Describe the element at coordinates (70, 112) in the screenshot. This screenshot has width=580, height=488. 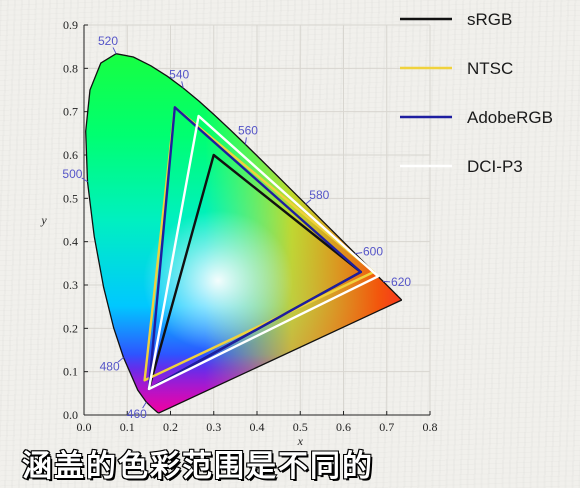
I see `y-tick-label: 0.7` at that location.